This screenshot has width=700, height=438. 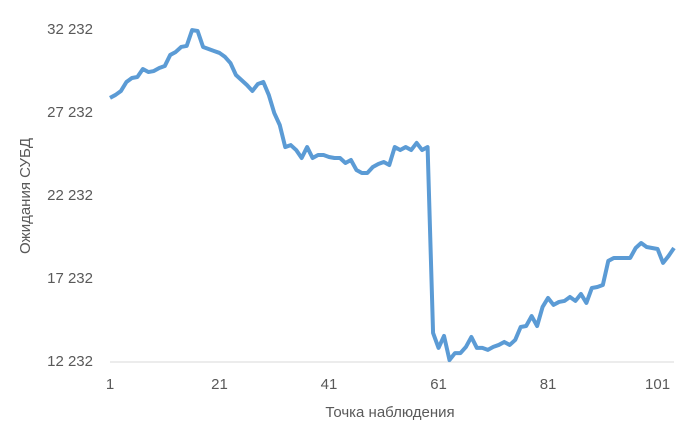 I want to click on x-axis-title: Точка наблюдения, so click(x=389, y=412).